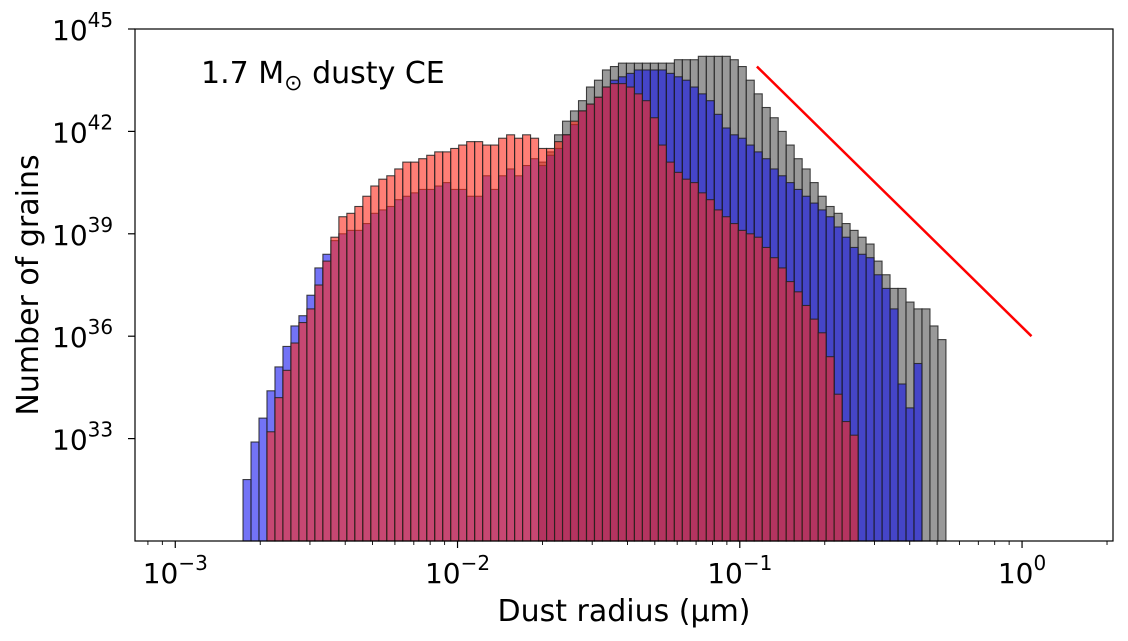 This screenshot has width=1128, height=641. Describe the element at coordinates (457, 570) in the screenshot. I see `x-tick-label: 10⁻²` at that location.